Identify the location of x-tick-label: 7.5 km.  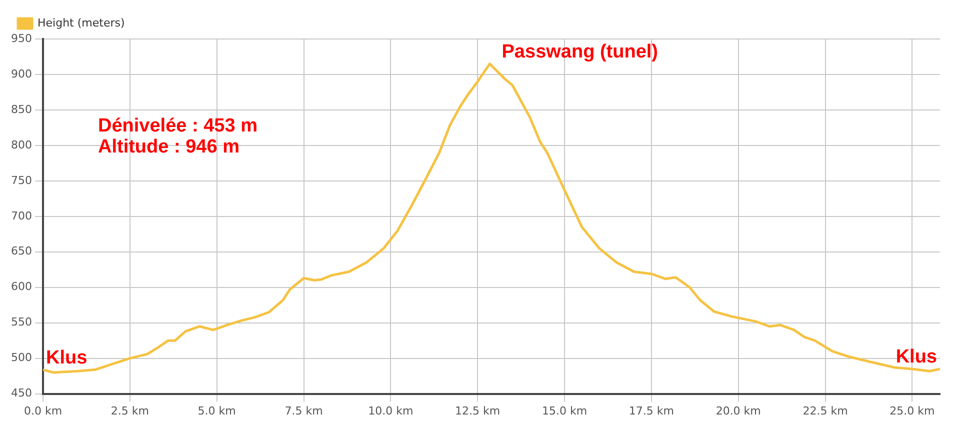
(303, 411).